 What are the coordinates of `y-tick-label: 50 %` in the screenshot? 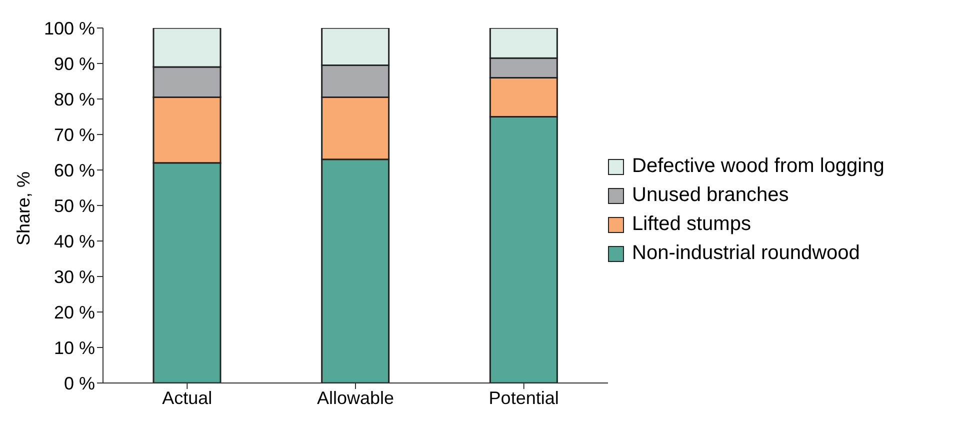 It's located at (74, 206).